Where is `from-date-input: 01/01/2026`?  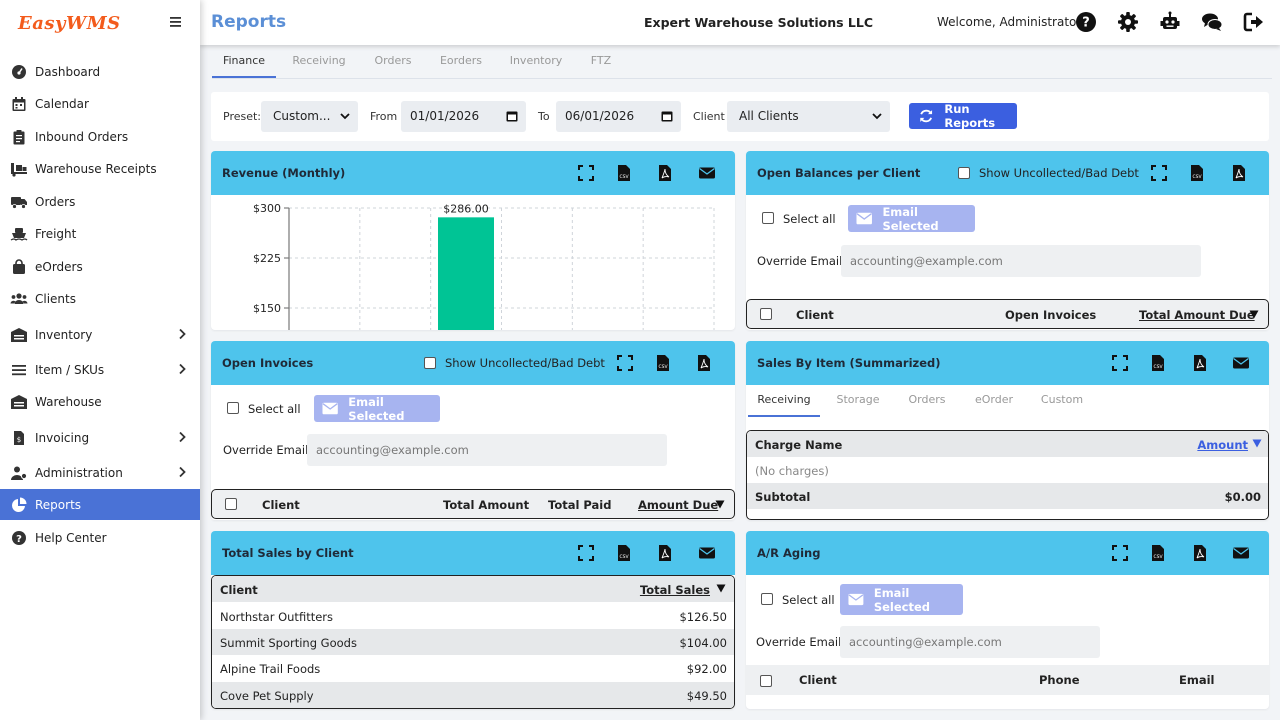 from-date-input: 01/01/2026 is located at coordinates (463, 116).